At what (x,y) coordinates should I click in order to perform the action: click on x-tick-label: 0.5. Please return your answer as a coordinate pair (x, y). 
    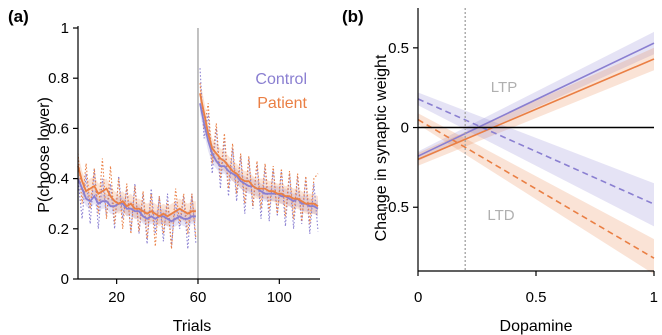
    Looking at the image, I should click on (536, 297).